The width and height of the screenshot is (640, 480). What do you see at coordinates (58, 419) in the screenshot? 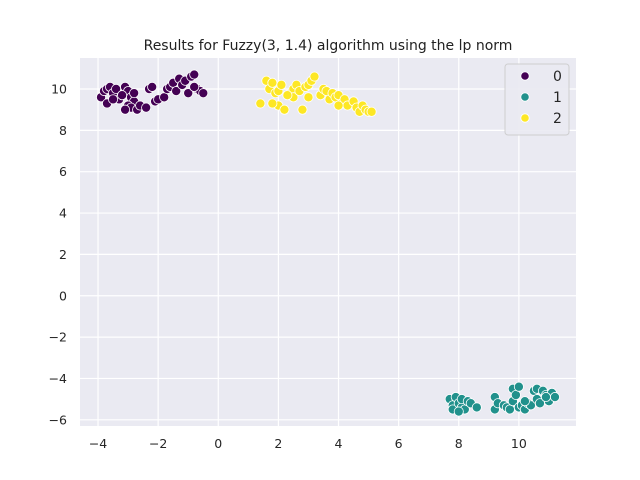
I see `y-tick-label: −6` at bounding box center [58, 419].